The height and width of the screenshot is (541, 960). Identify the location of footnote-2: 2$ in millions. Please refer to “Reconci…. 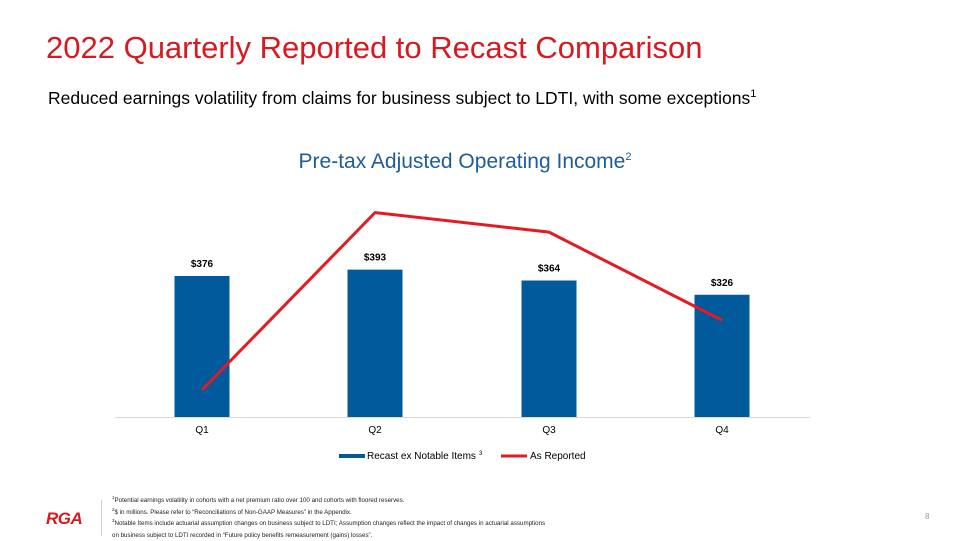
(328, 512).